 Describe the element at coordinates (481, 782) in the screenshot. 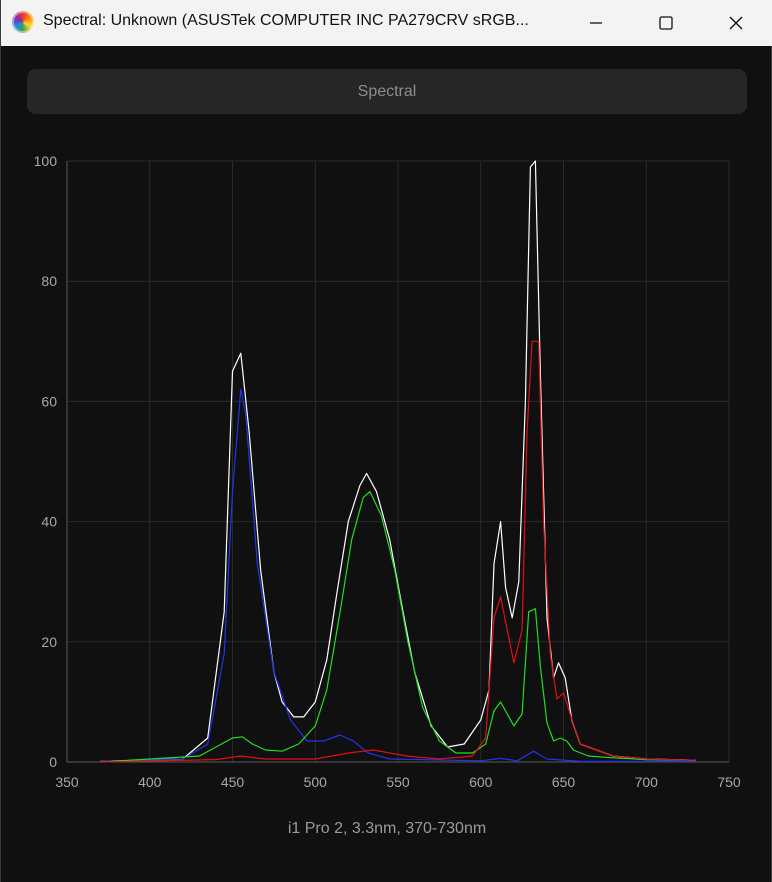

I see `x-tick-label: 600` at that location.